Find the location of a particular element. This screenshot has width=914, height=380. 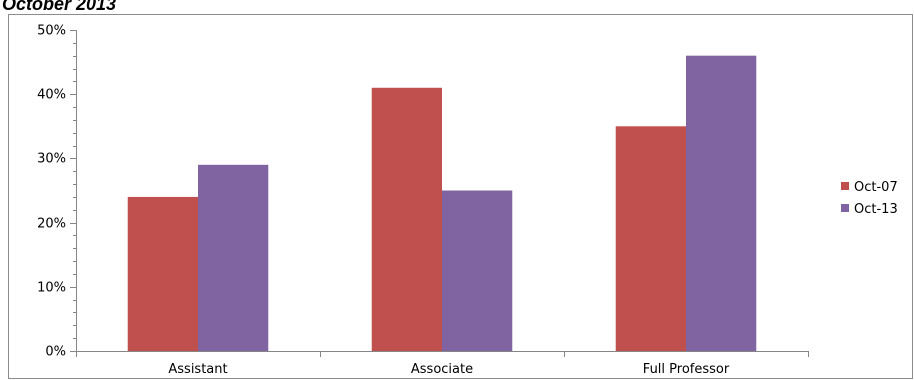

x-category-label: Assistant is located at coordinates (197, 369).